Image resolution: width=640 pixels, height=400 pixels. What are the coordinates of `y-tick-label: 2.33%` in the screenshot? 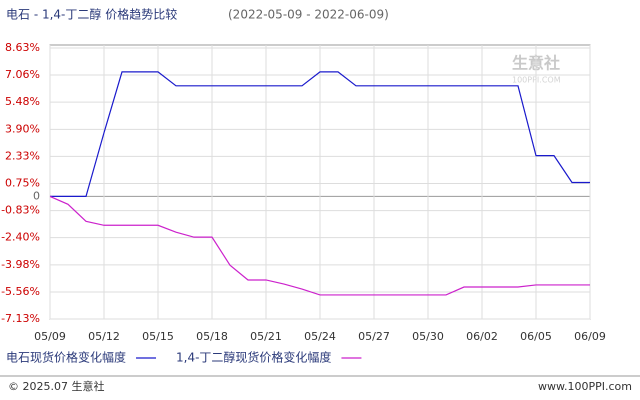 It's located at (22, 155).